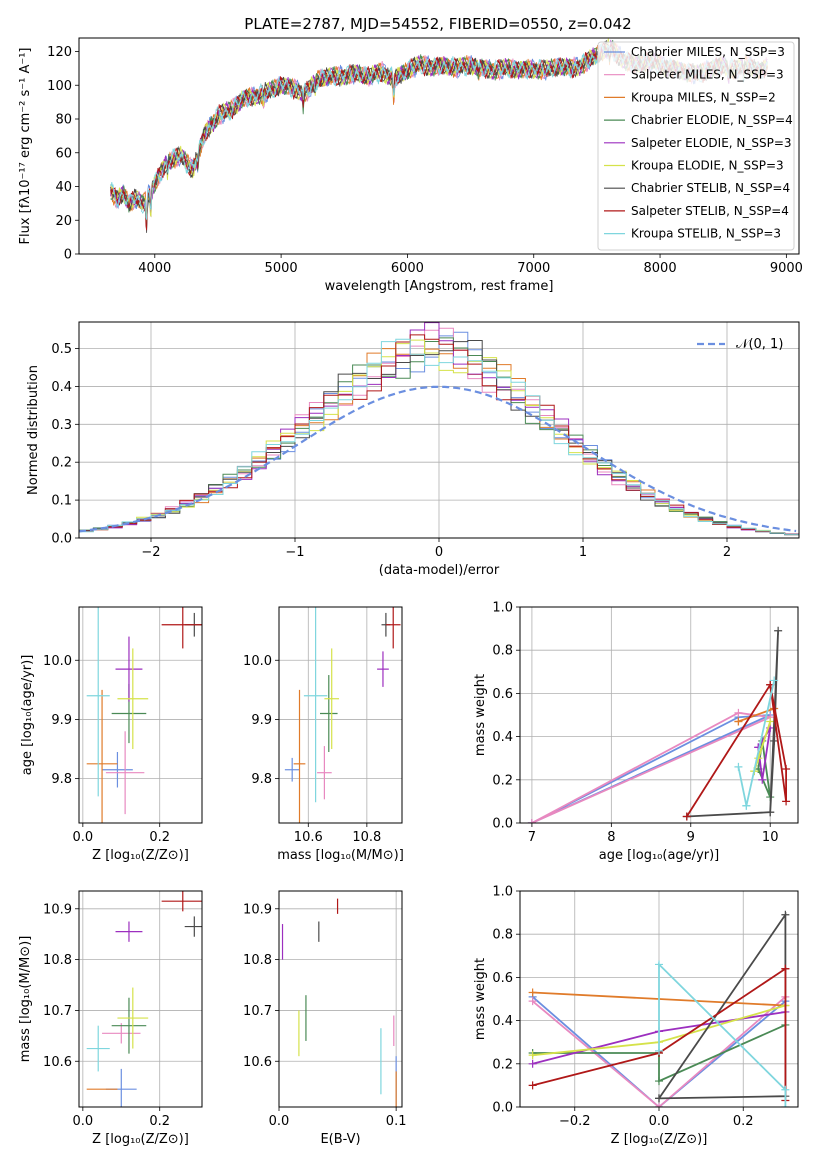 This screenshot has width=819, height=1170. Describe the element at coordinates (33, 430) in the screenshot. I see `y-axis-label: Normed distribution` at that location.